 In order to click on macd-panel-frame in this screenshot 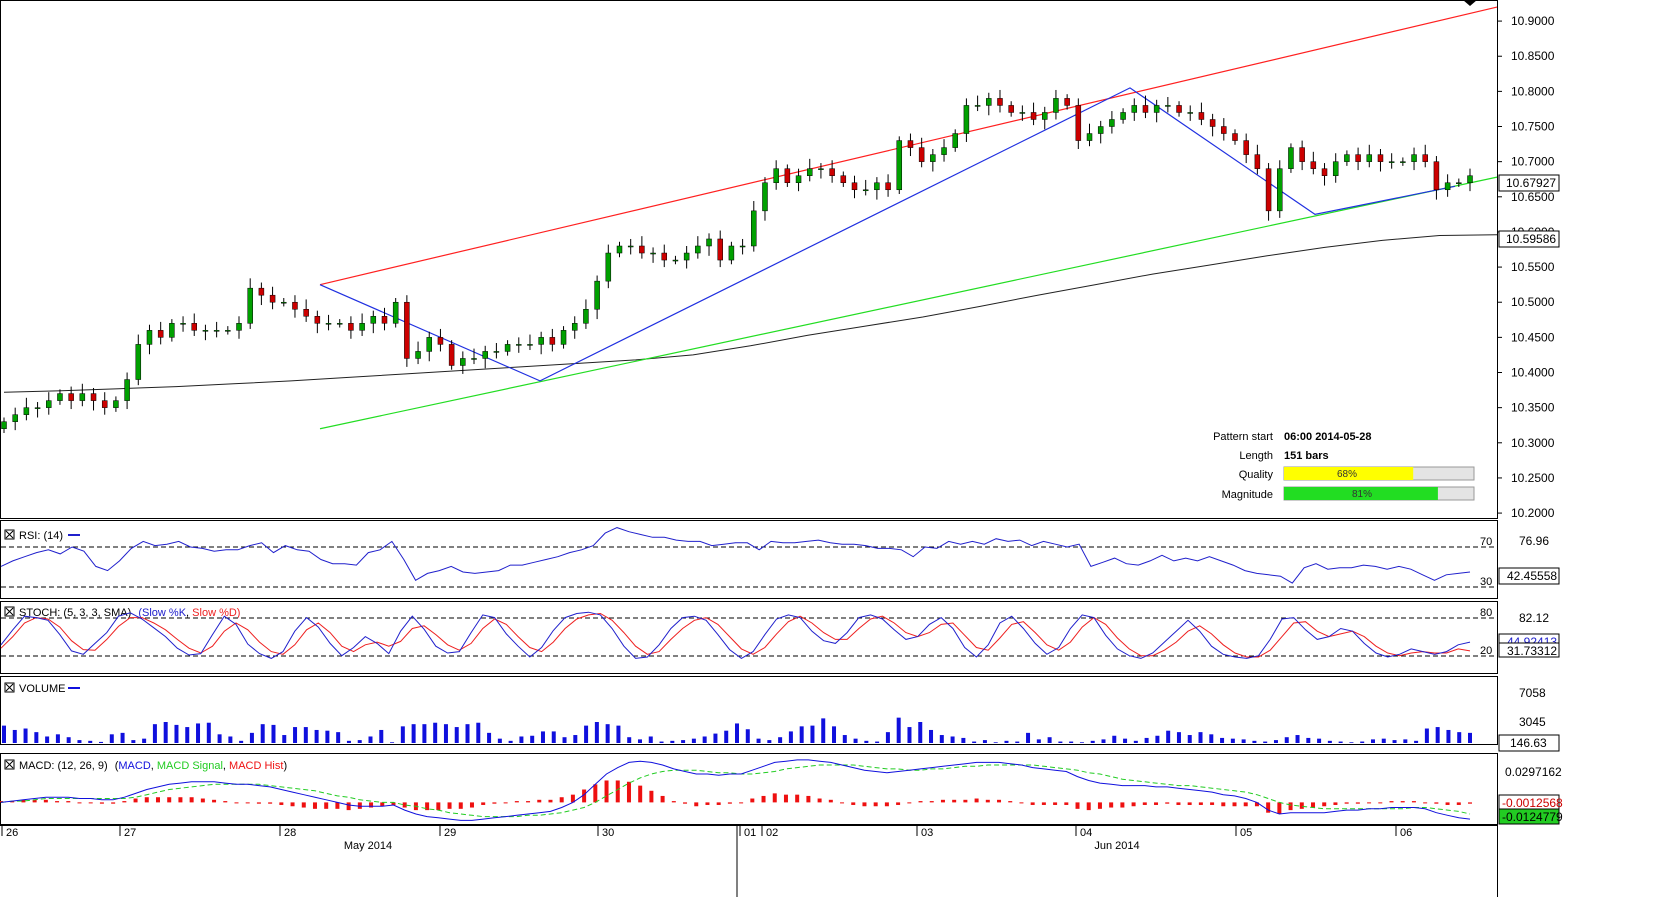, I will do `click(749, 789)`.